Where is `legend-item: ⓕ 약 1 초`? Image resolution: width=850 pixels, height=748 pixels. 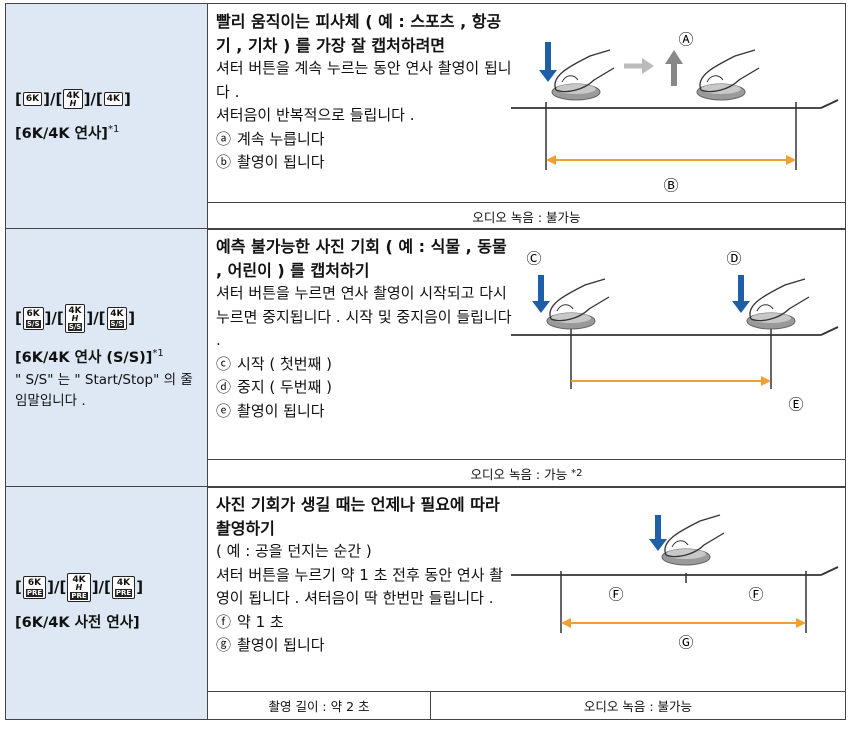
legend-item: ⓕ 약 1 초 is located at coordinates (364, 623).